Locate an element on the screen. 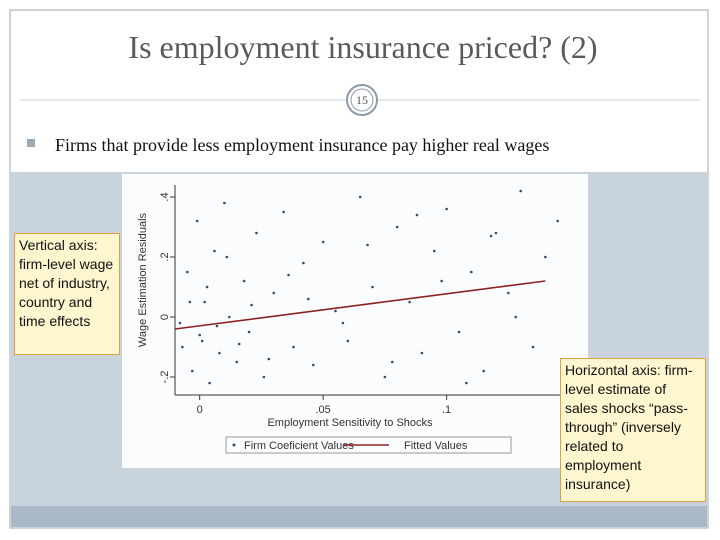  bullet-marker is located at coordinates (31, 143).